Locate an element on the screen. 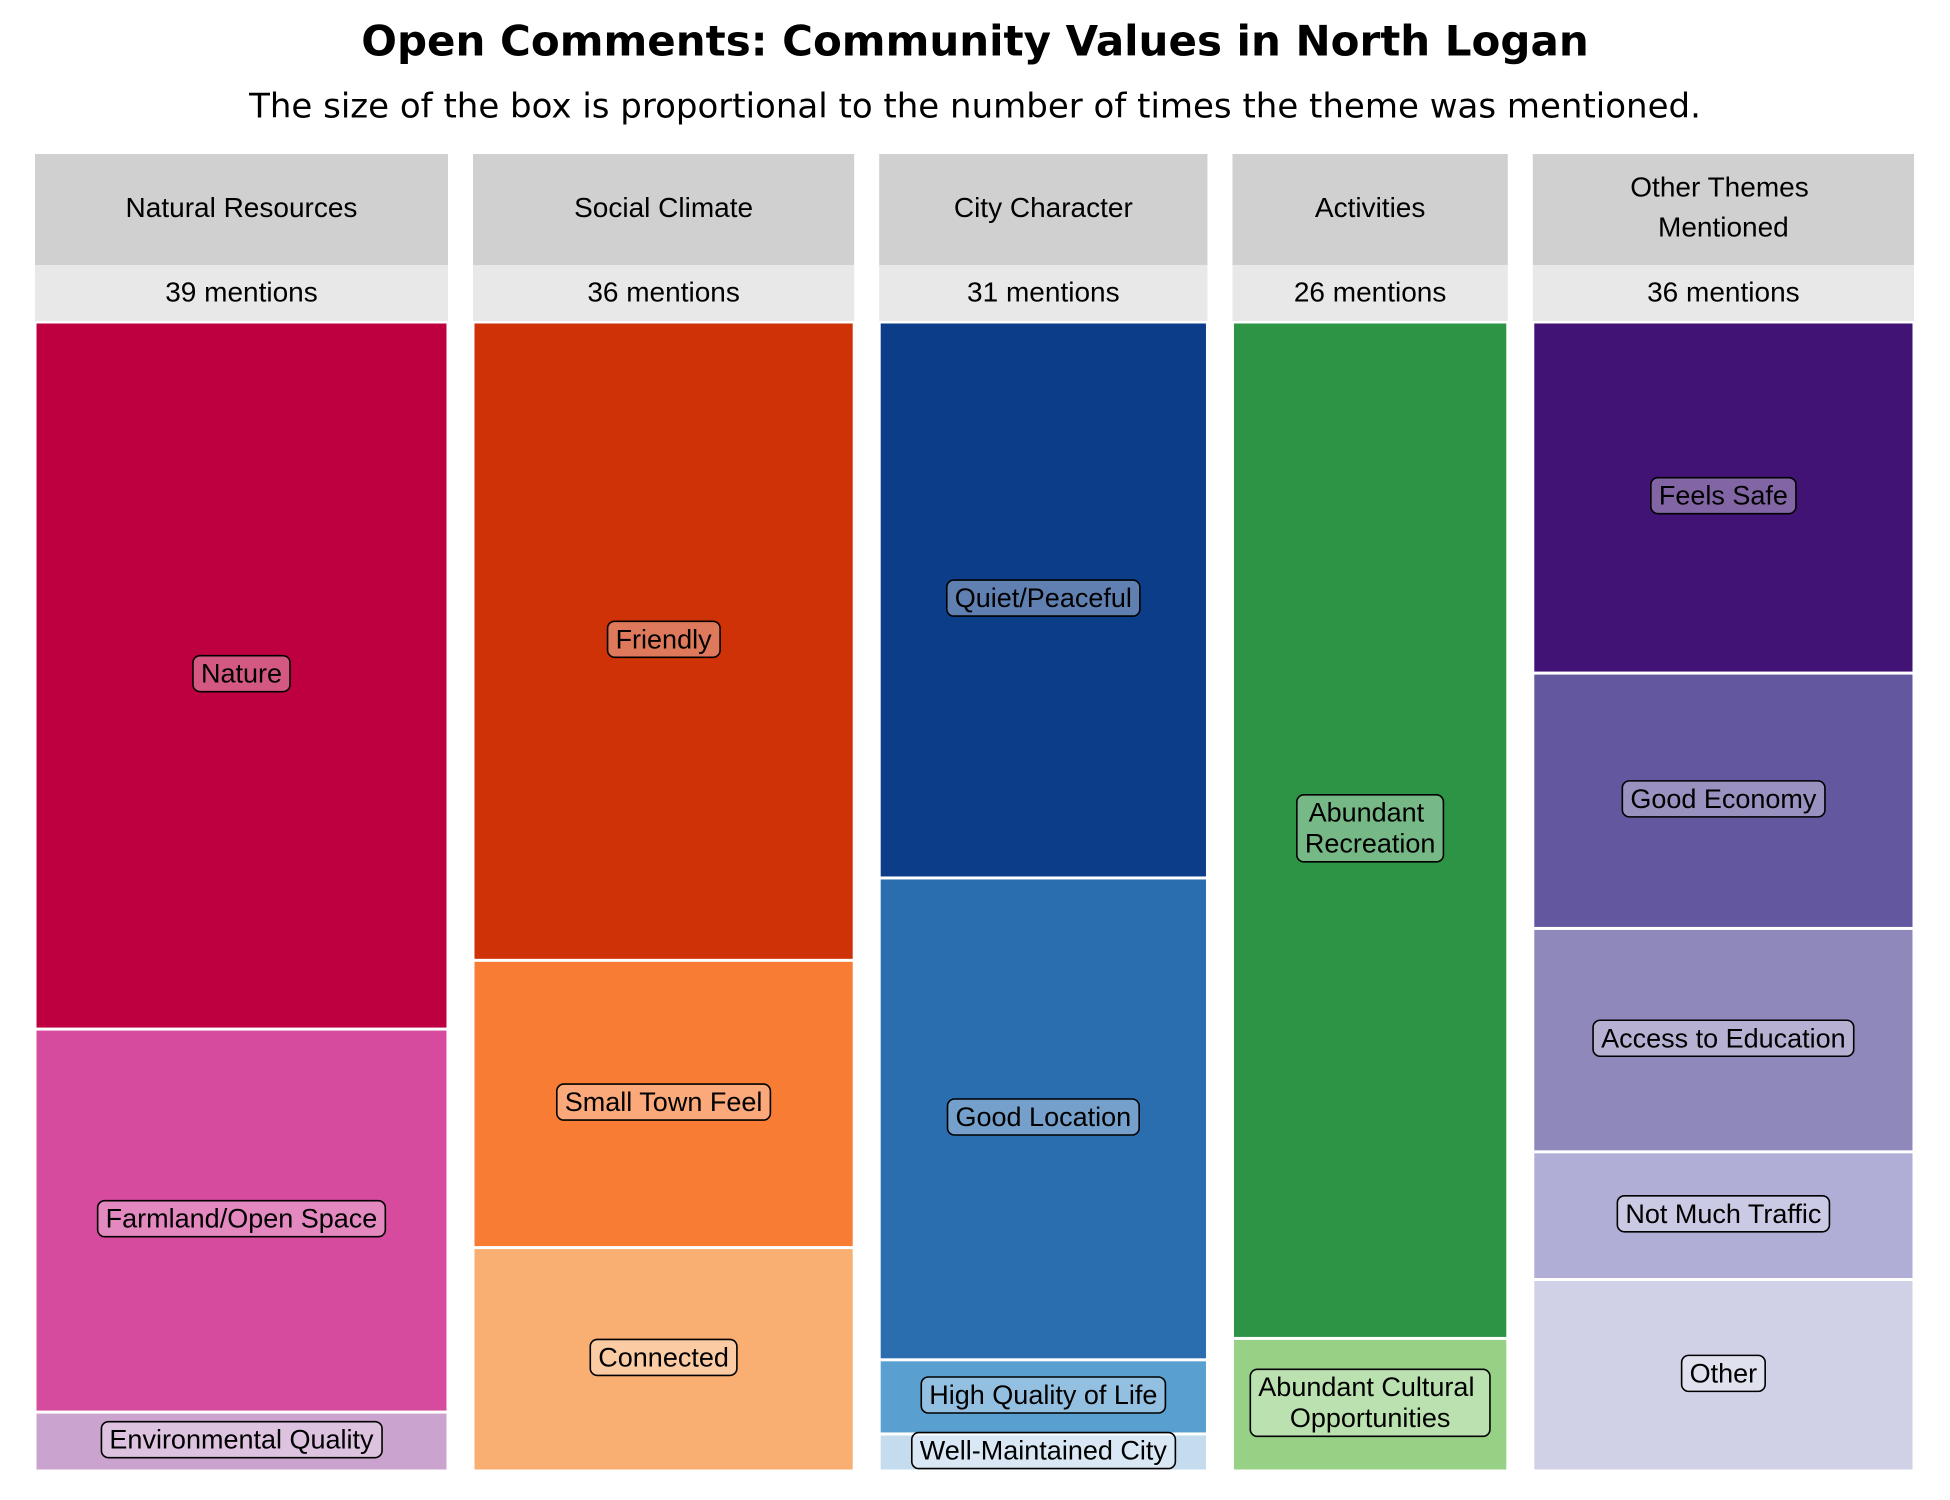 This screenshot has width=1950, height=1500. mentions-label: 39 mentions is located at coordinates (241, 291).